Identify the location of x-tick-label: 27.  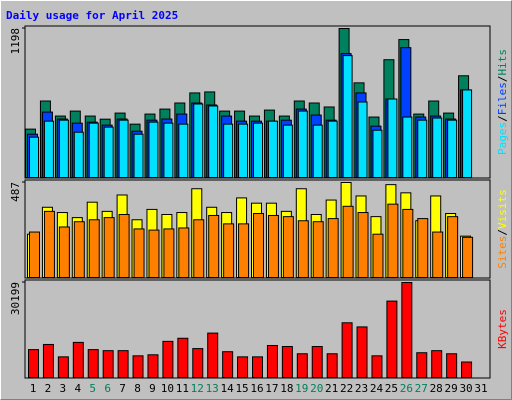
(421, 388).